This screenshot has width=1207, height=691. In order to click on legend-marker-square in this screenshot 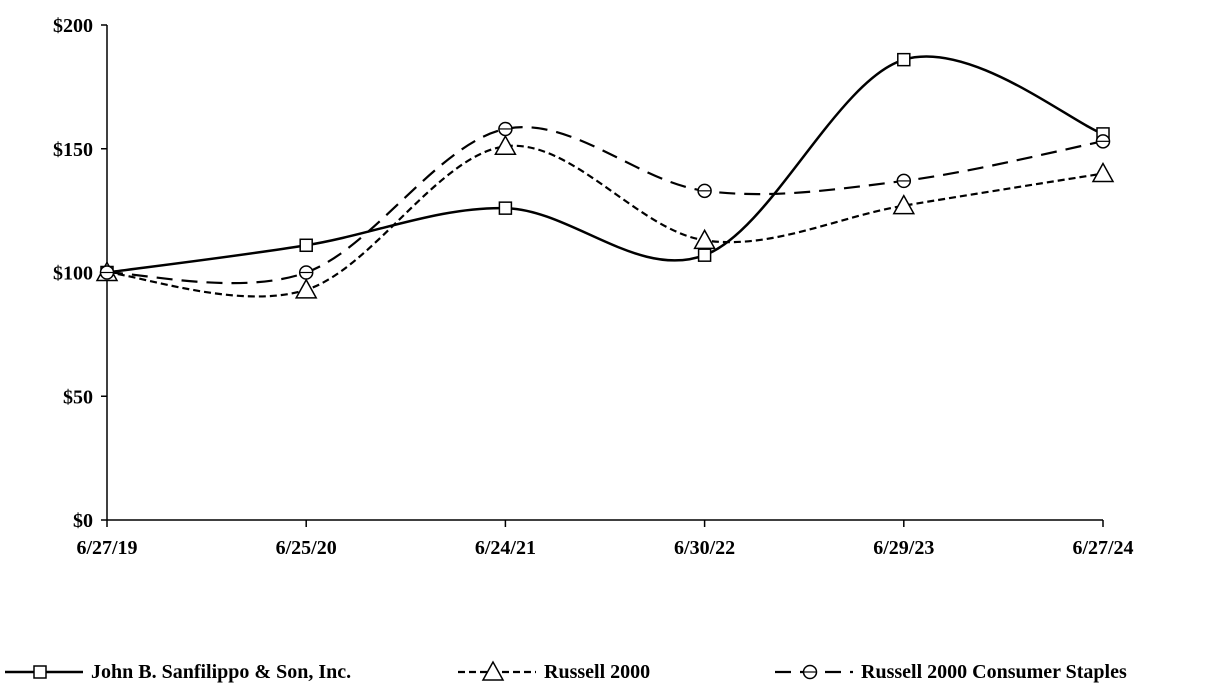, I will do `click(40, 672)`.